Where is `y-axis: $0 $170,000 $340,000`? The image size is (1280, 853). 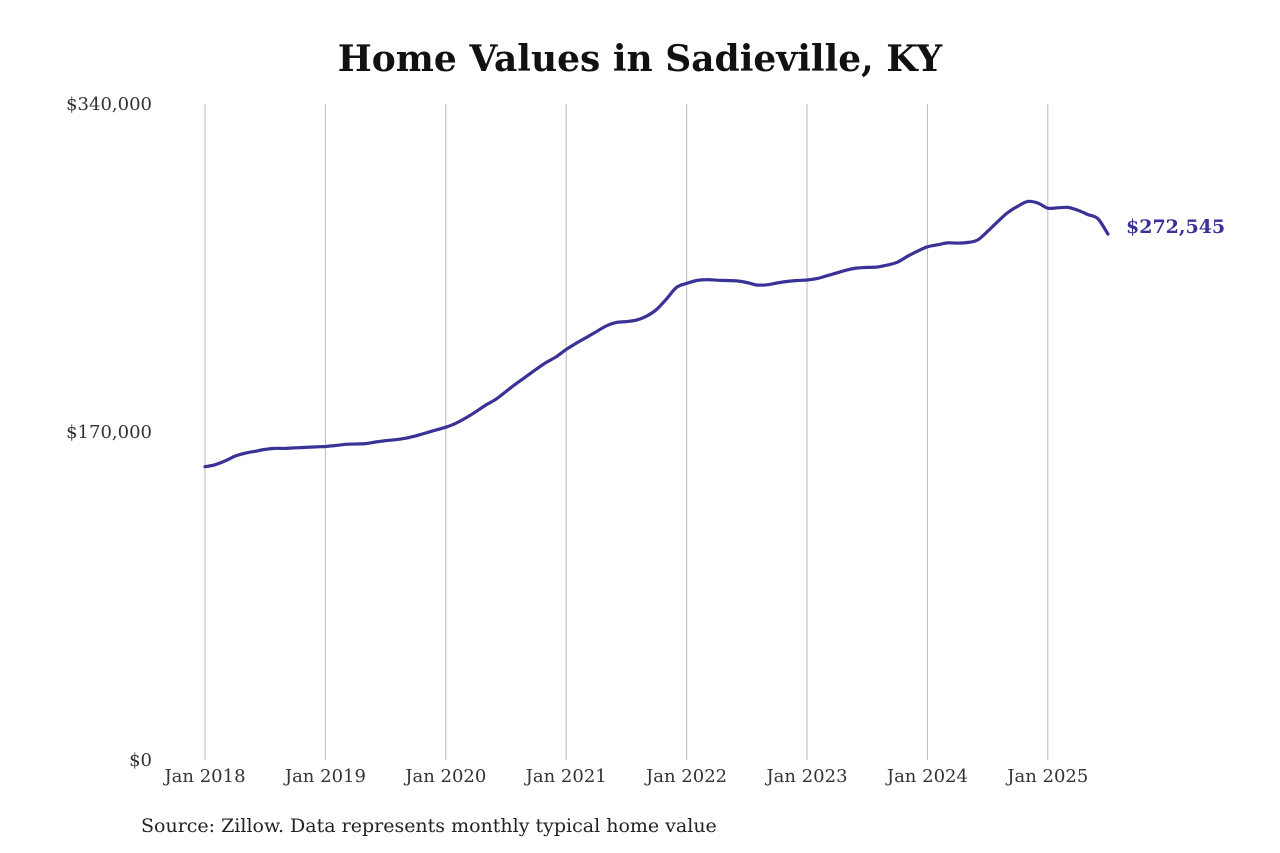
y-axis: $0 $170,000 $340,000 is located at coordinates (109, 432).